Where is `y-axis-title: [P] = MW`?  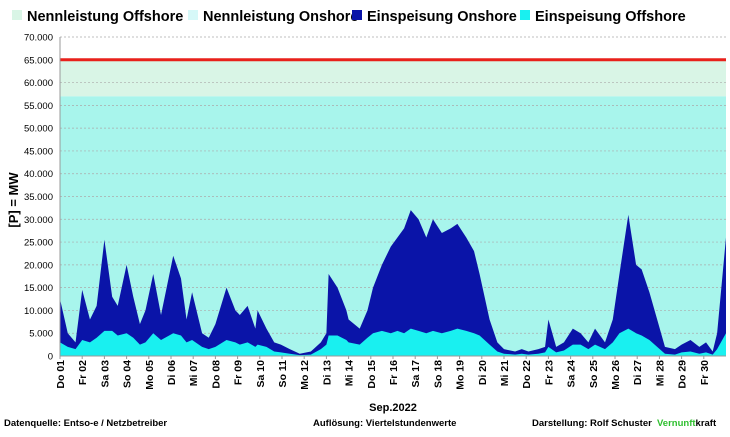 y-axis-title: [P] = MW is located at coordinates (13, 200).